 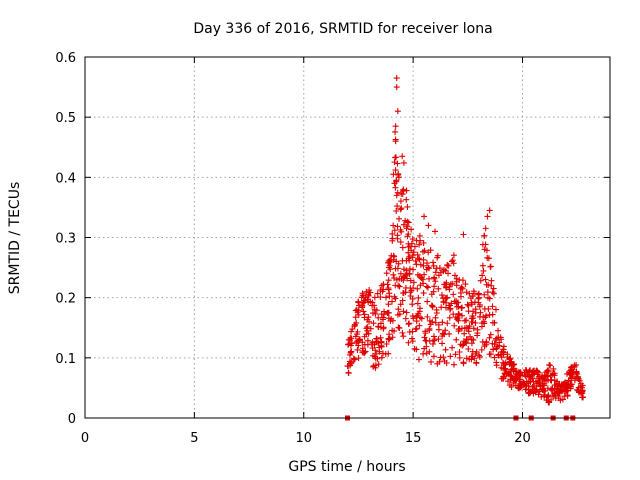 What do you see at coordinates (65, 239) in the screenshot?
I see `y-tick-label: 0.3` at bounding box center [65, 239].